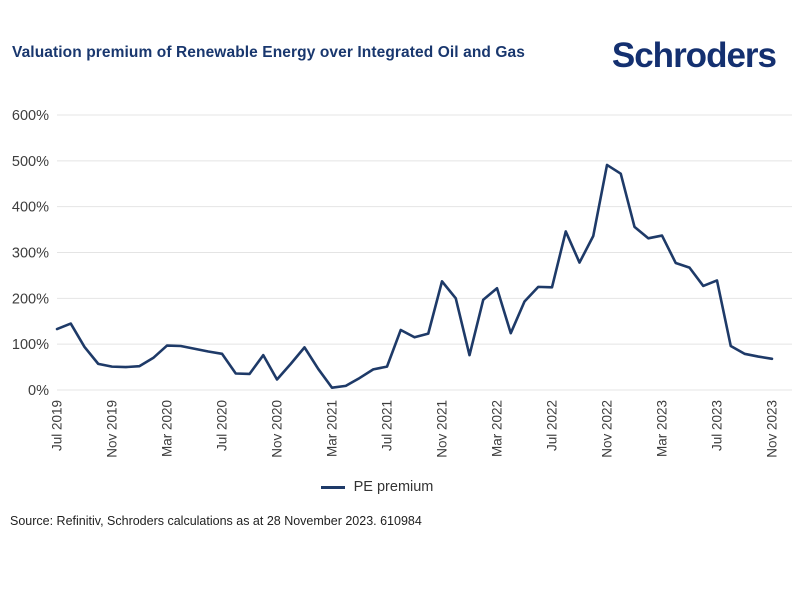  What do you see at coordinates (30, 162) in the screenshot?
I see `y-axis-label: 500%` at bounding box center [30, 162].